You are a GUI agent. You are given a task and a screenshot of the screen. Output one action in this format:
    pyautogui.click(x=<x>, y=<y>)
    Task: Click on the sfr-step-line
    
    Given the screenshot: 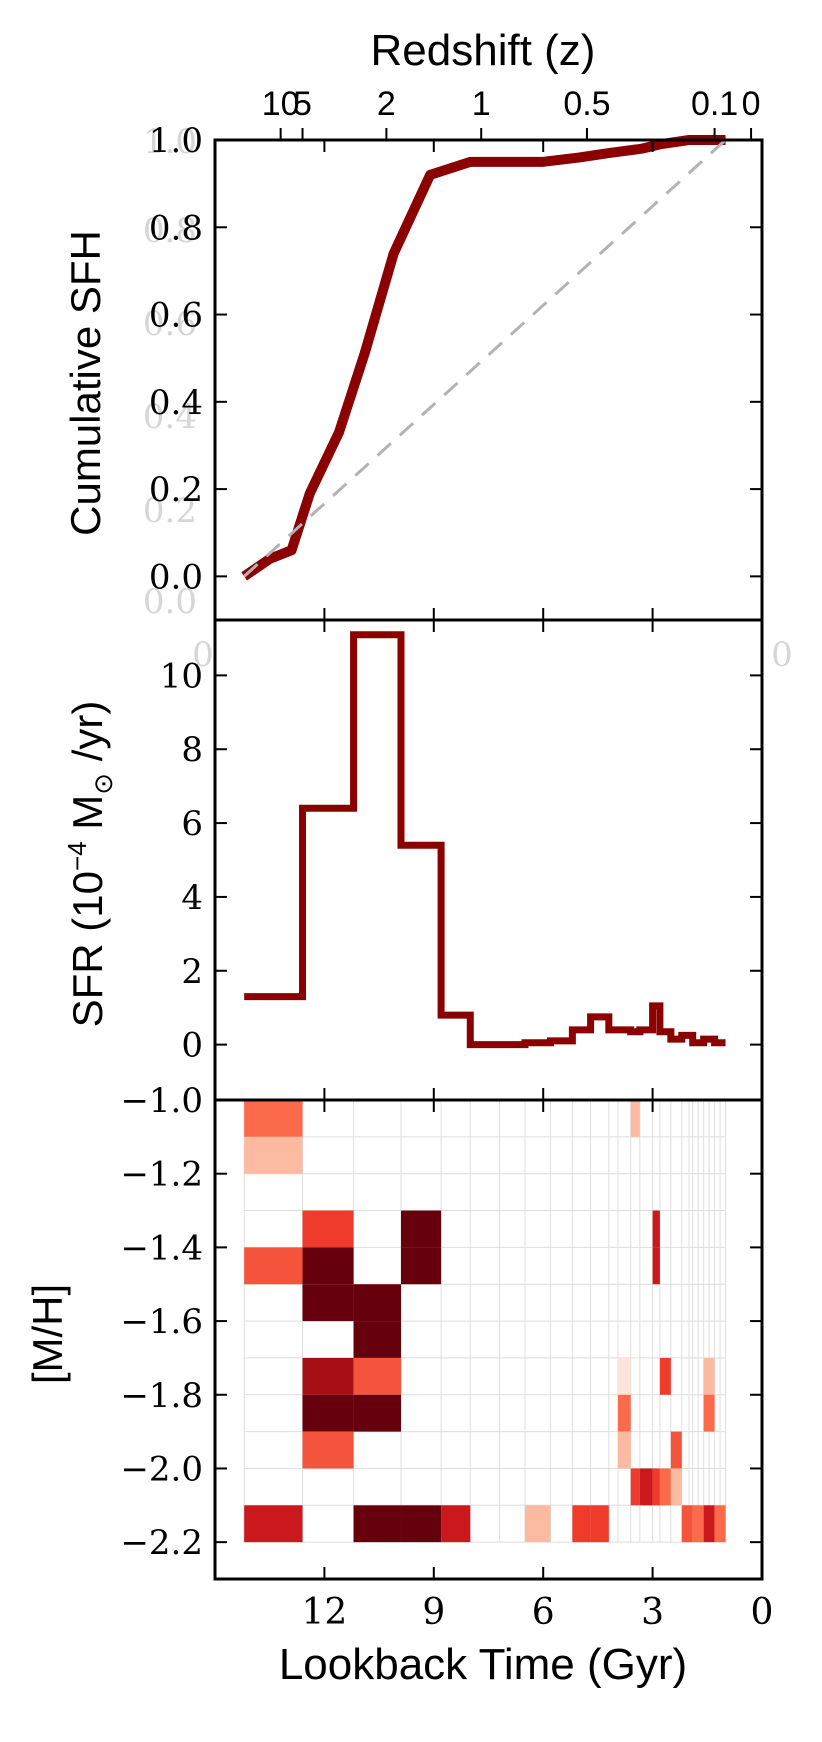 What is the action you would take?
    pyautogui.click(x=485, y=840)
    